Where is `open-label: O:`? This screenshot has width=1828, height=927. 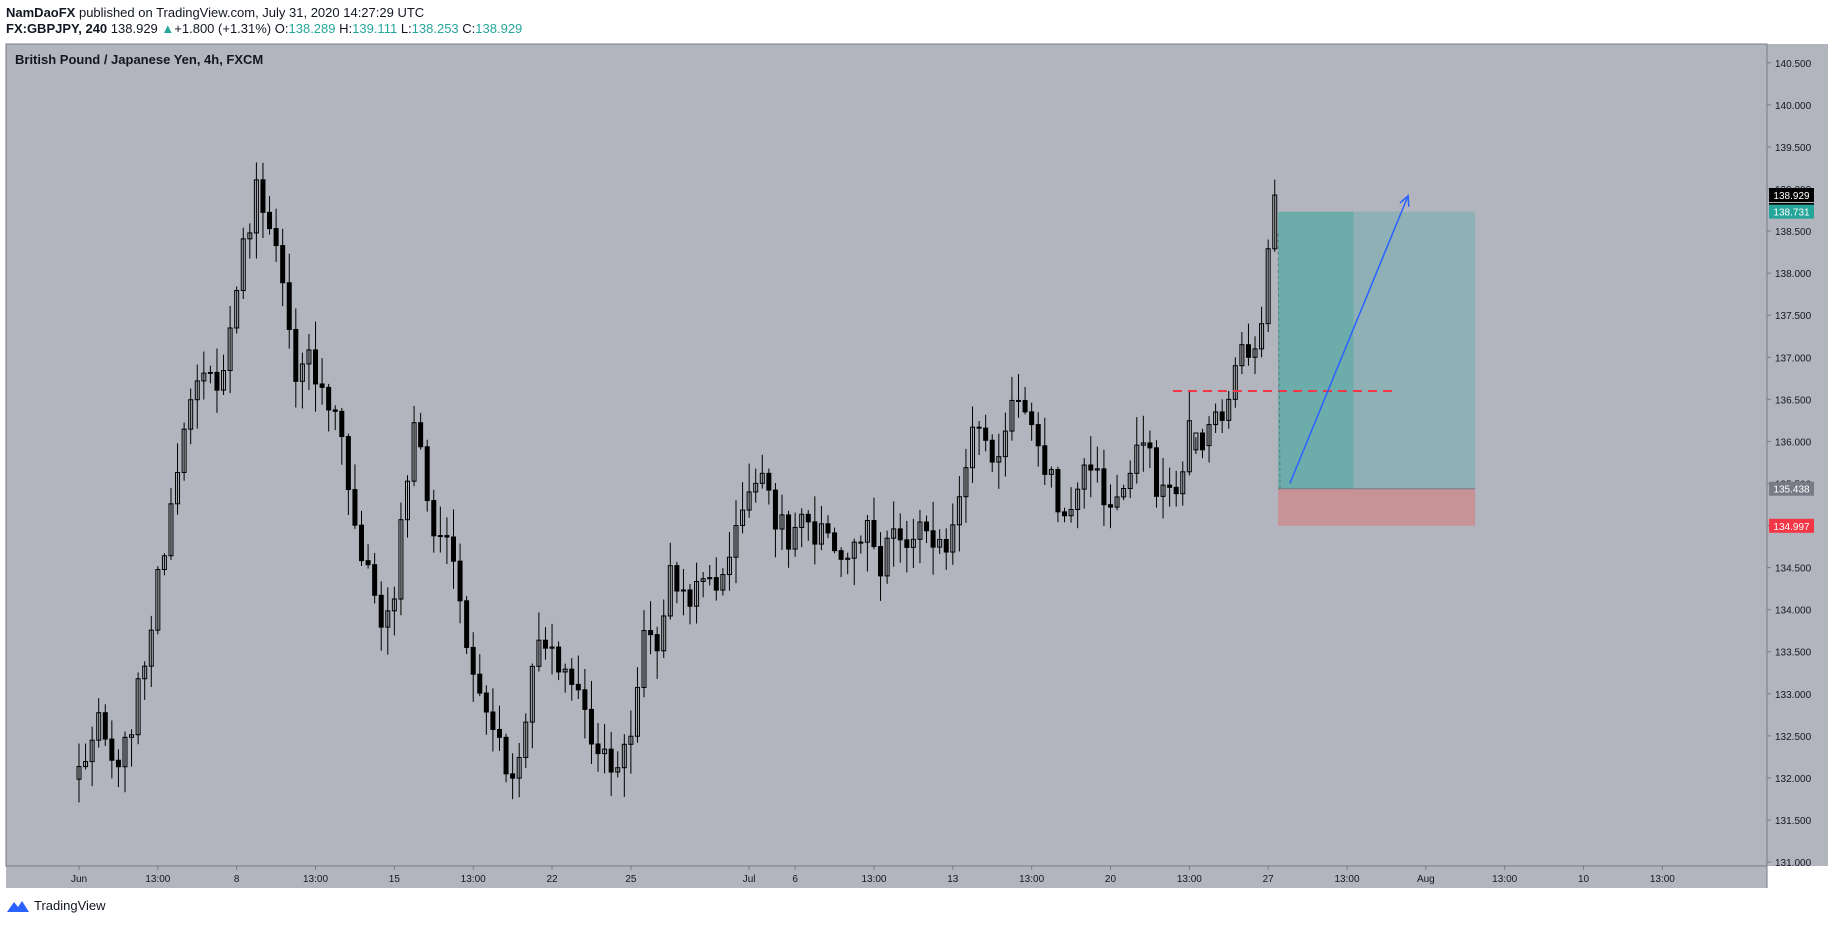
open-label: O: is located at coordinates (281, 28).